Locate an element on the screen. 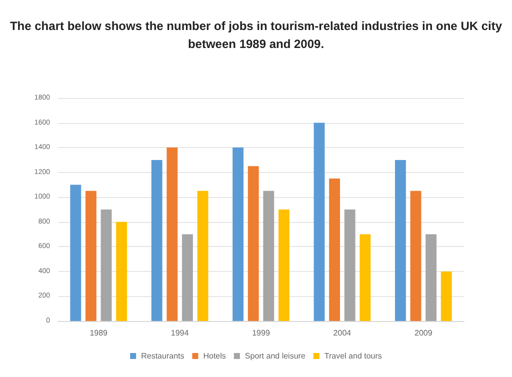 Image resolution: width=512 pixels, height=377 pixels. legend-label: Travel and tours is located at coordinates (353, 356).